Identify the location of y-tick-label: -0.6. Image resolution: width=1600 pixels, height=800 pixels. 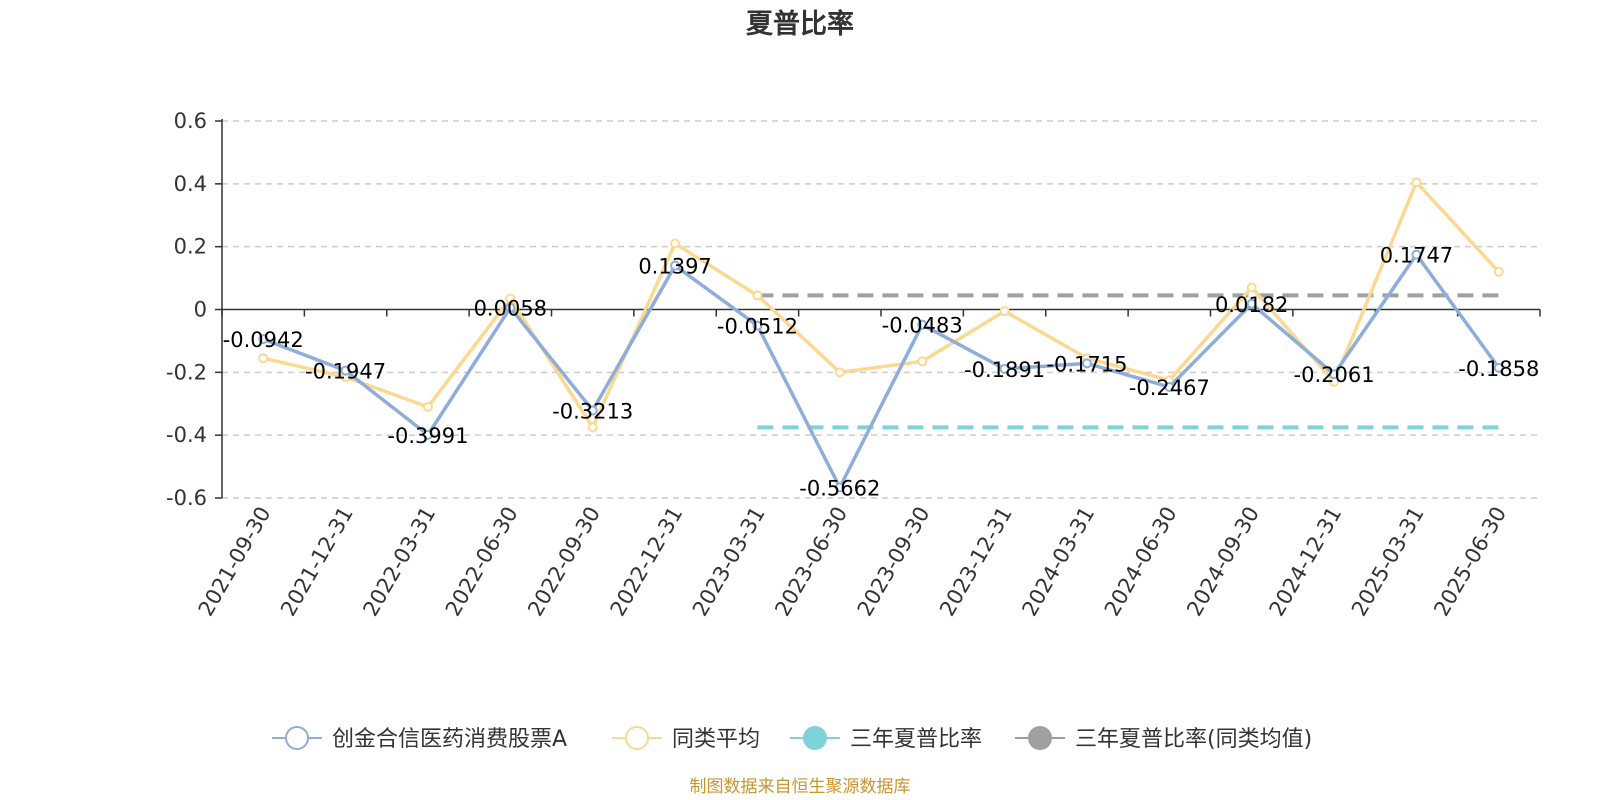
(186, 498).